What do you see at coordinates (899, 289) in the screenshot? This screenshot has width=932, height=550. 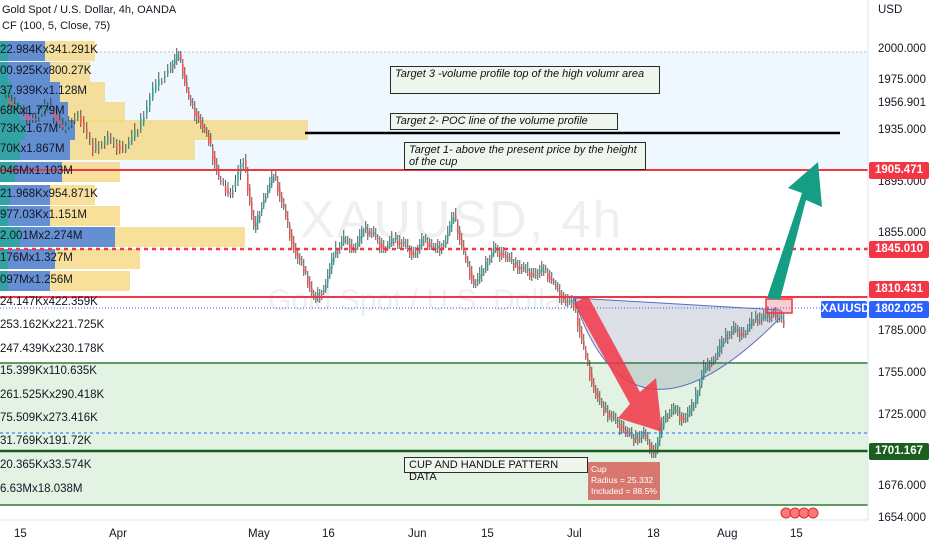 I see `price-tag: 1810.431` at bounding box center [899, 289].